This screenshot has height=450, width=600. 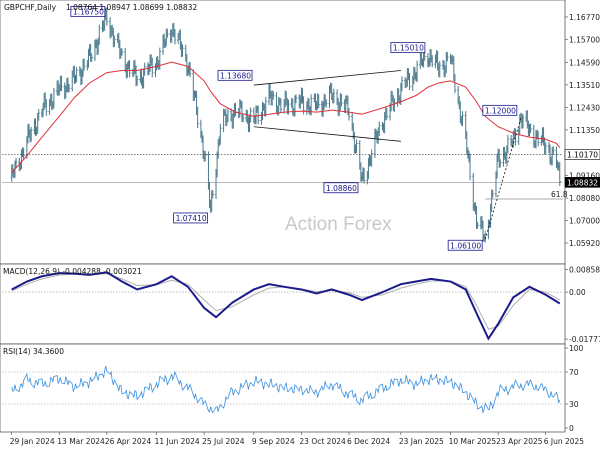 What do you see at coordinates (338, 224) in the screenshot?
I see `watermark: Action Forex` at bounding box center [338, 224].